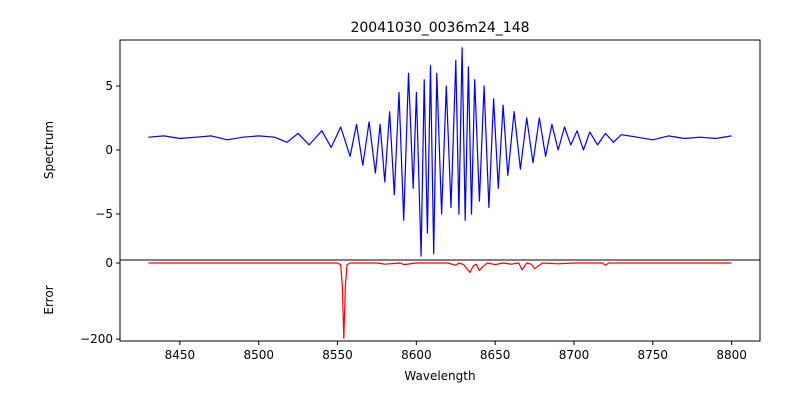  What do you see at coordinates (180, 355) in the screenshot?
I see `error-xtick-label: 8450` at bounding box center [180, 355].